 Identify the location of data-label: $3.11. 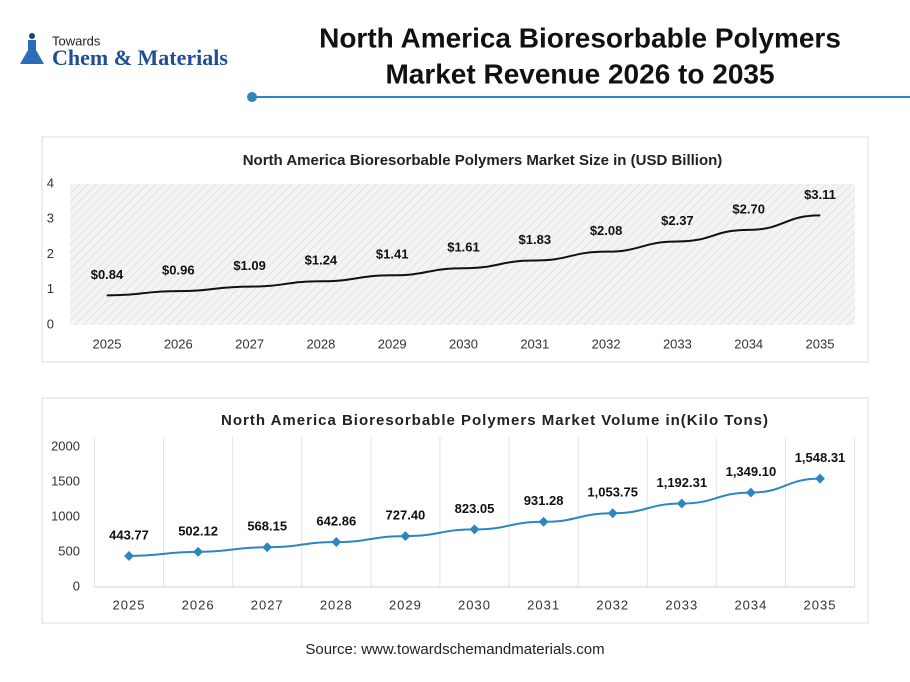
(820, 194).